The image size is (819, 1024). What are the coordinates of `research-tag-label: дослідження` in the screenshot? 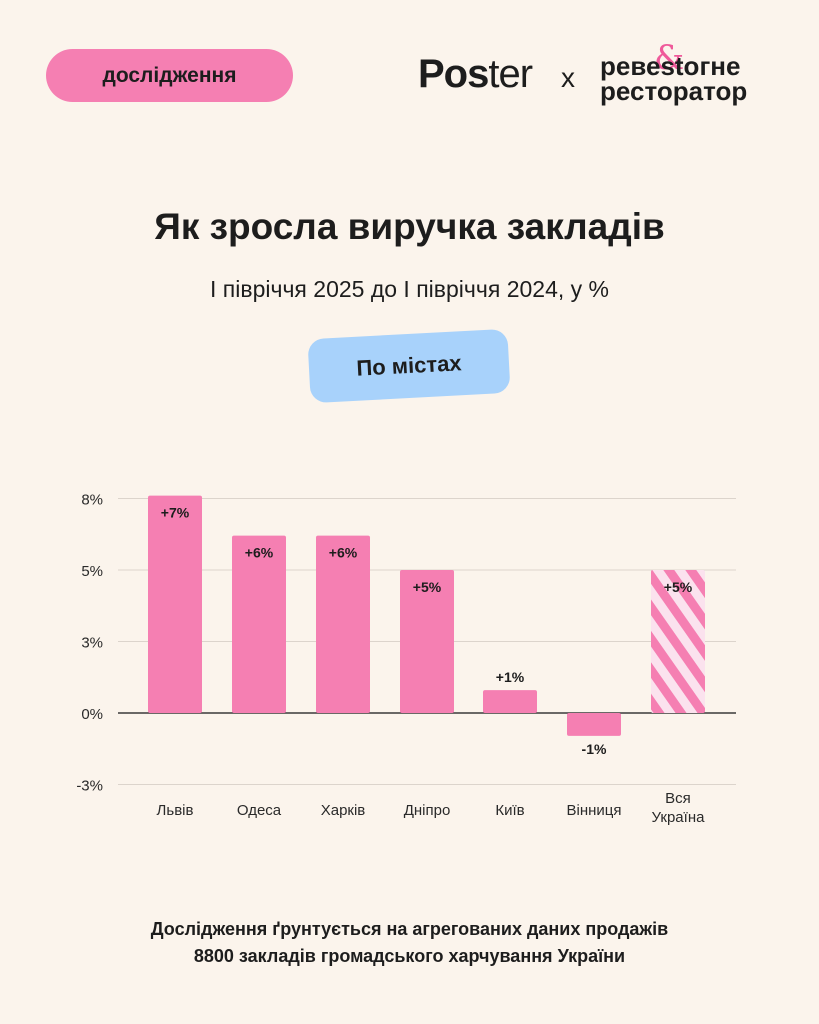 It's located at (169, 75).